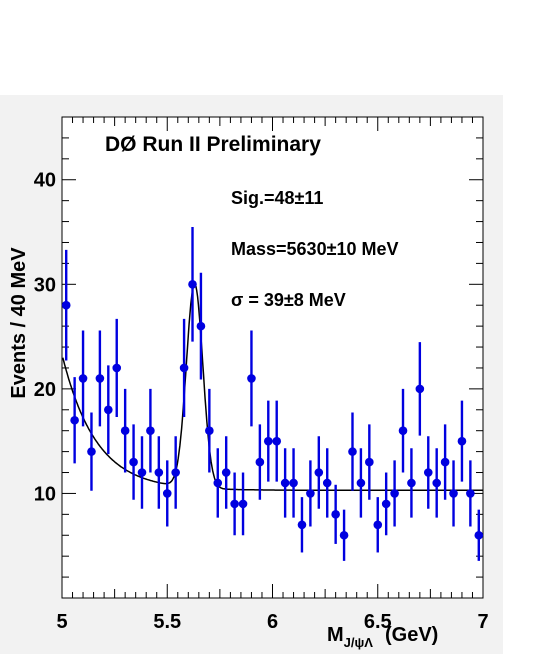 The width and height of the screenshot is (545, 654). Describe the element at coordinates (167, 622) in the screenshot. I see `x-tick-label: 5.5` at that location.